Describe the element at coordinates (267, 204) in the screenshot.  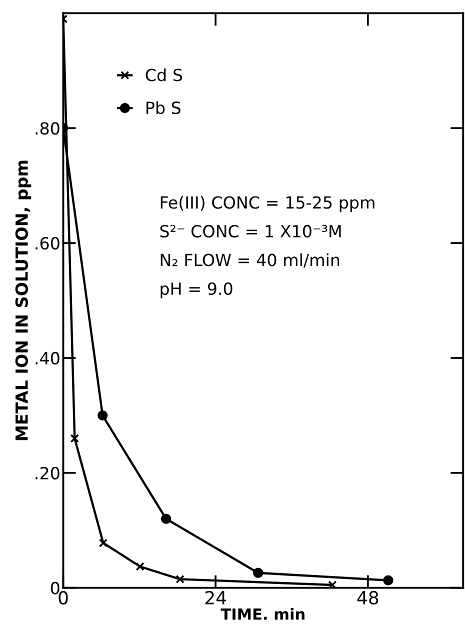
I see `annotation: Fe(III) CONC = 15-25 ppm` at that location.